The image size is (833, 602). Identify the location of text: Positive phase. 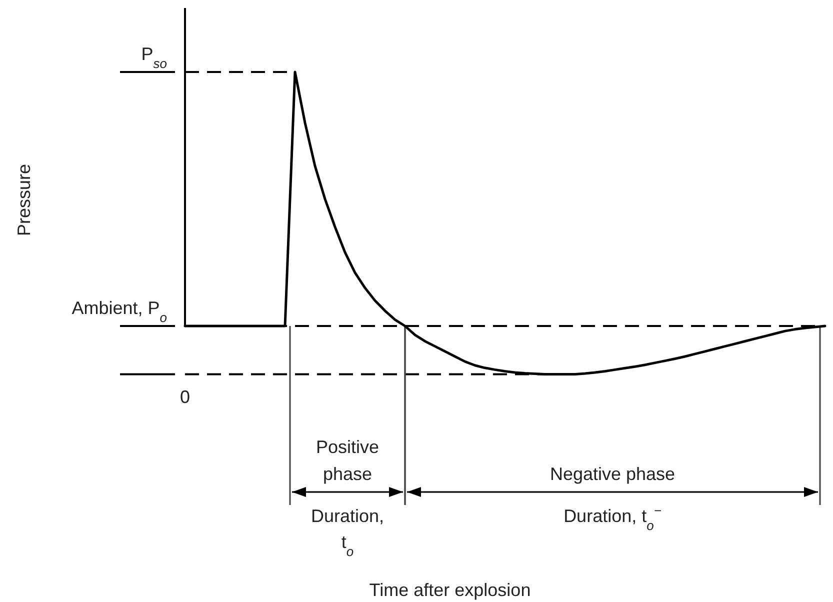
(348, 460).